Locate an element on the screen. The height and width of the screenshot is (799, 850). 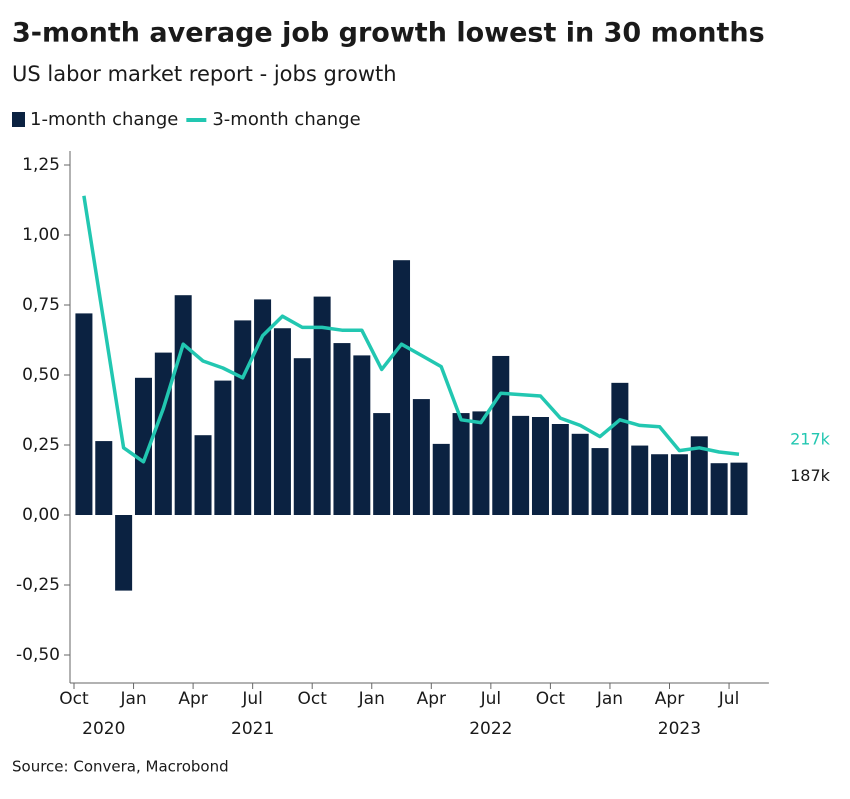
y-tick-label: 1,25 is located at coordinates (41, 165).